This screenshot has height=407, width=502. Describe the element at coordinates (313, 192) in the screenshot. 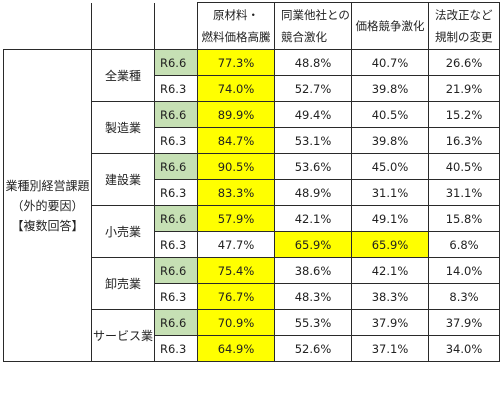

I see `value-cell: 48.9%` at that location.